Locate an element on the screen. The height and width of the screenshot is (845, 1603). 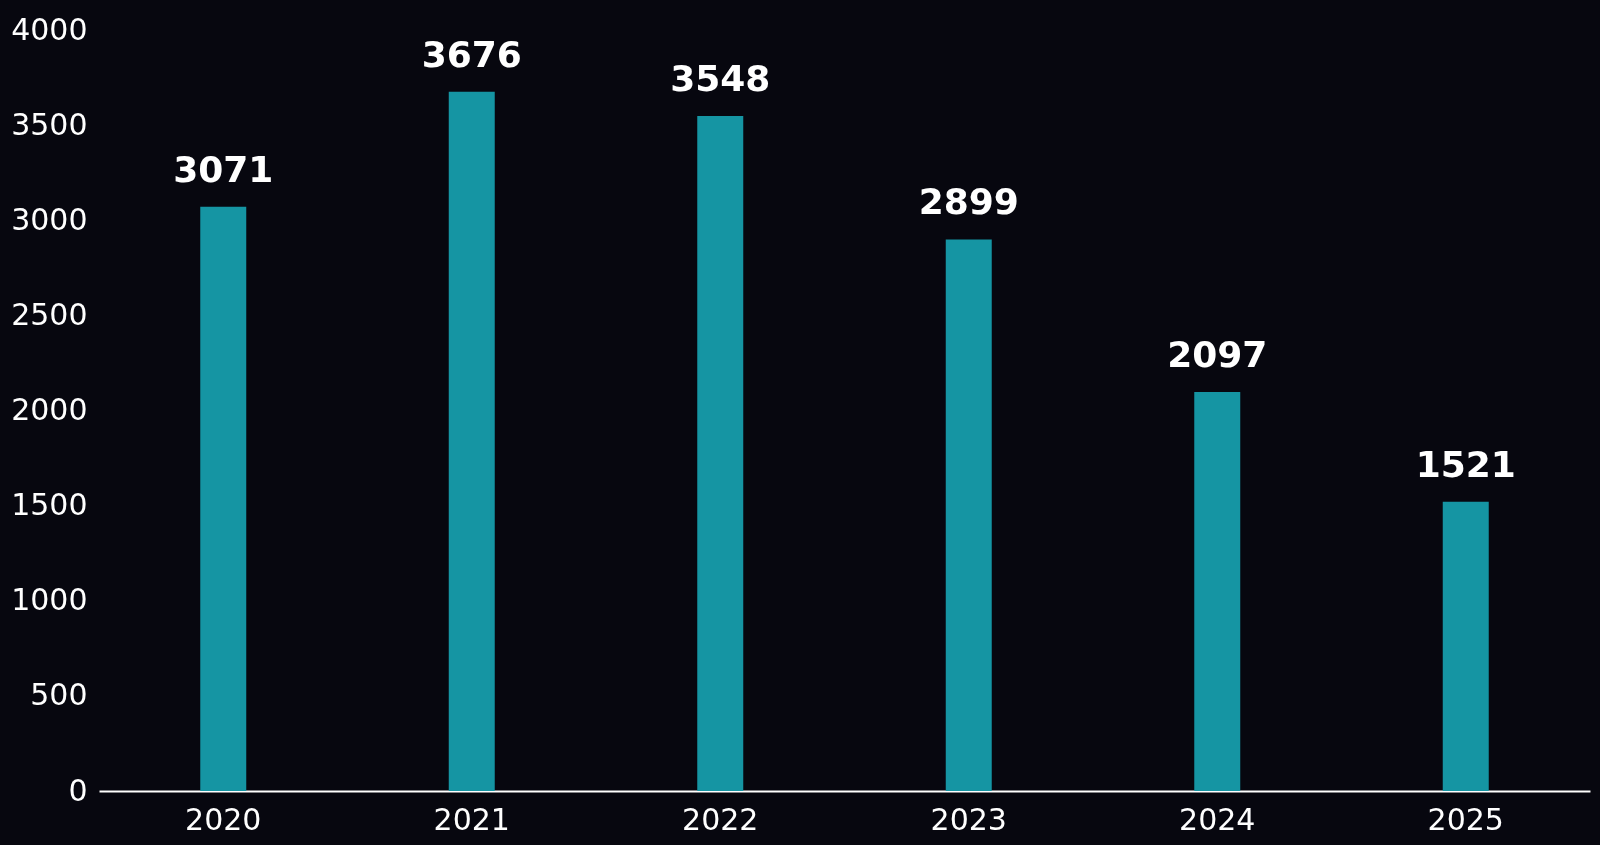
y-tick-label: 3500 is located at coordinates (49, 124).